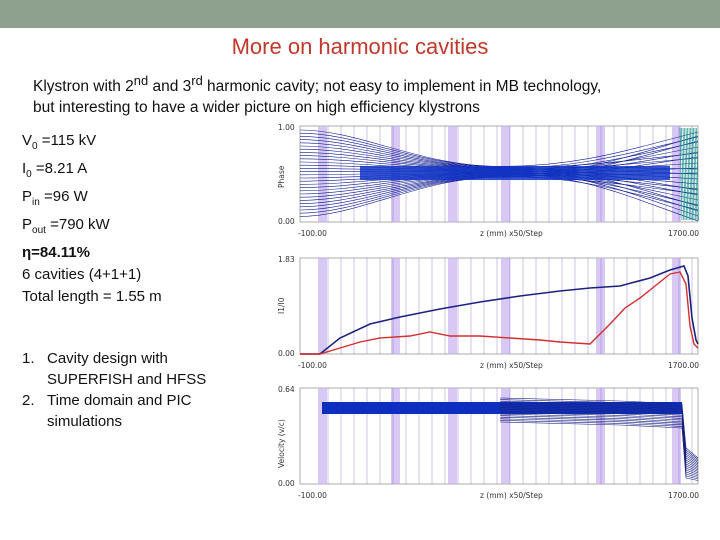 This screenshot has width=720, height=540. What do you see at coordinates (82, 274) in the screenshot?
I see `param-cavities: 6 cavities (4+1+1)` at bounding box center [82, 274].